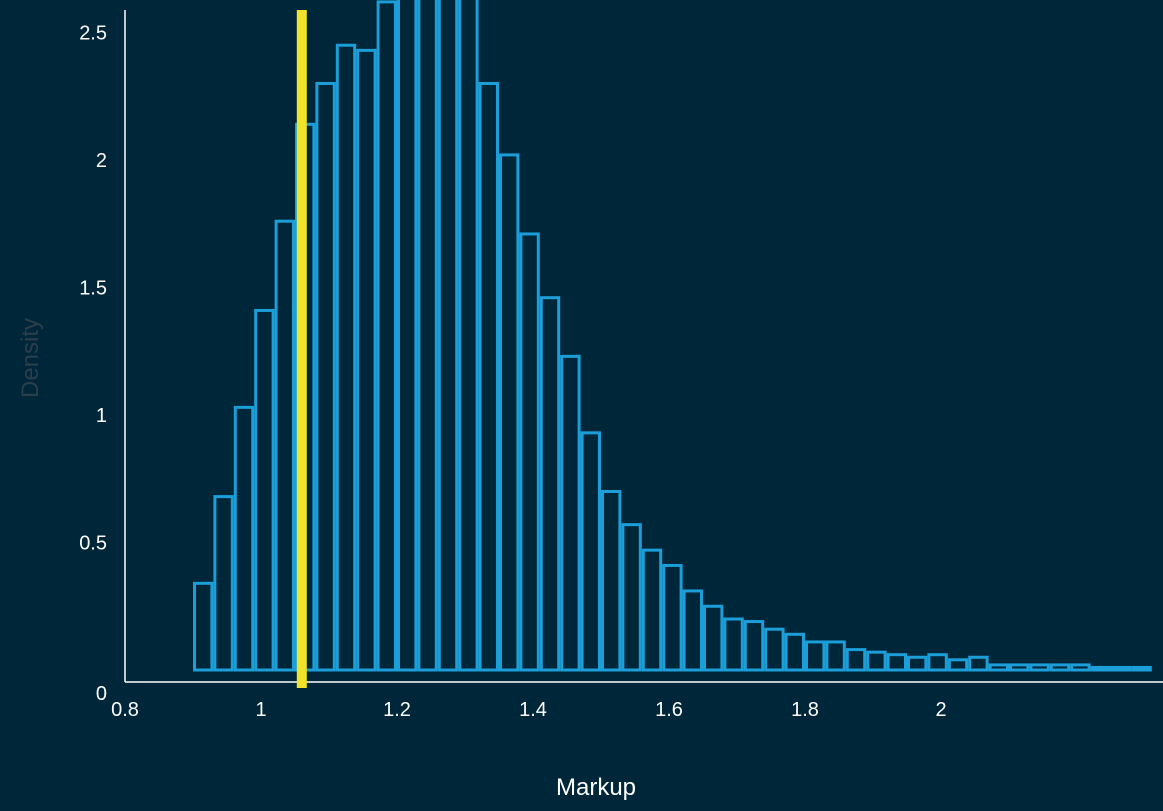 This screenshot has height=811, width=1163. I want to click on reference-line-group, so click(301, 349).